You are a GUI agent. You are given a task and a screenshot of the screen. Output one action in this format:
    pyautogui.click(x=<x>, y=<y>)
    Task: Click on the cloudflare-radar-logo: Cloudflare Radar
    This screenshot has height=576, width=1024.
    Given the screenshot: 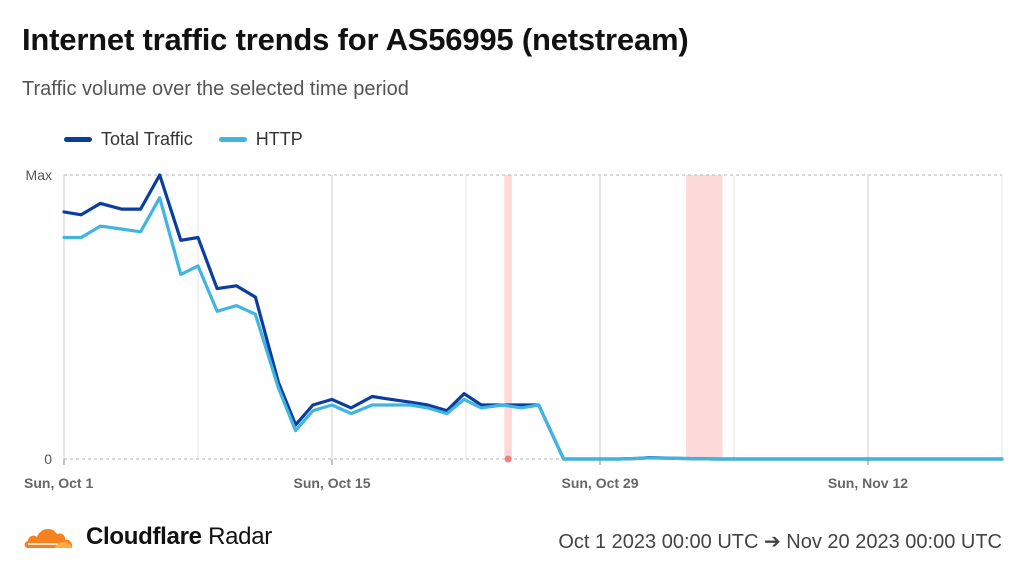 What is the action you would take?
    pyautogui.click(x=147, y=537)
    